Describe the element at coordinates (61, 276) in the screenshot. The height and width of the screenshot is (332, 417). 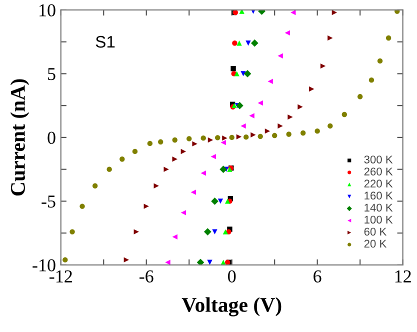
I see `x-tick-label: -12` at that location.